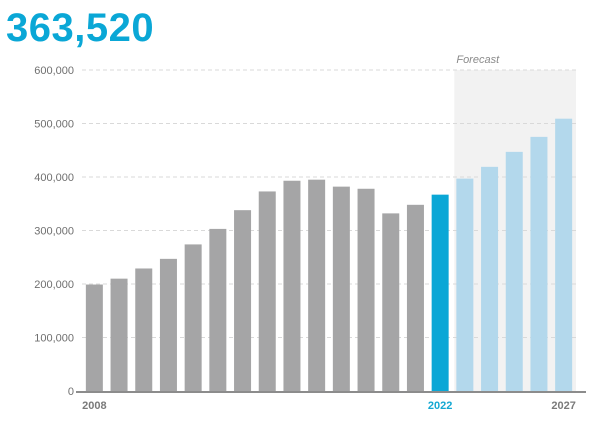  What do you see at coordinates (514, 271) in the screenshot?
I see `bar-2025` at bounding box center [514, 271].